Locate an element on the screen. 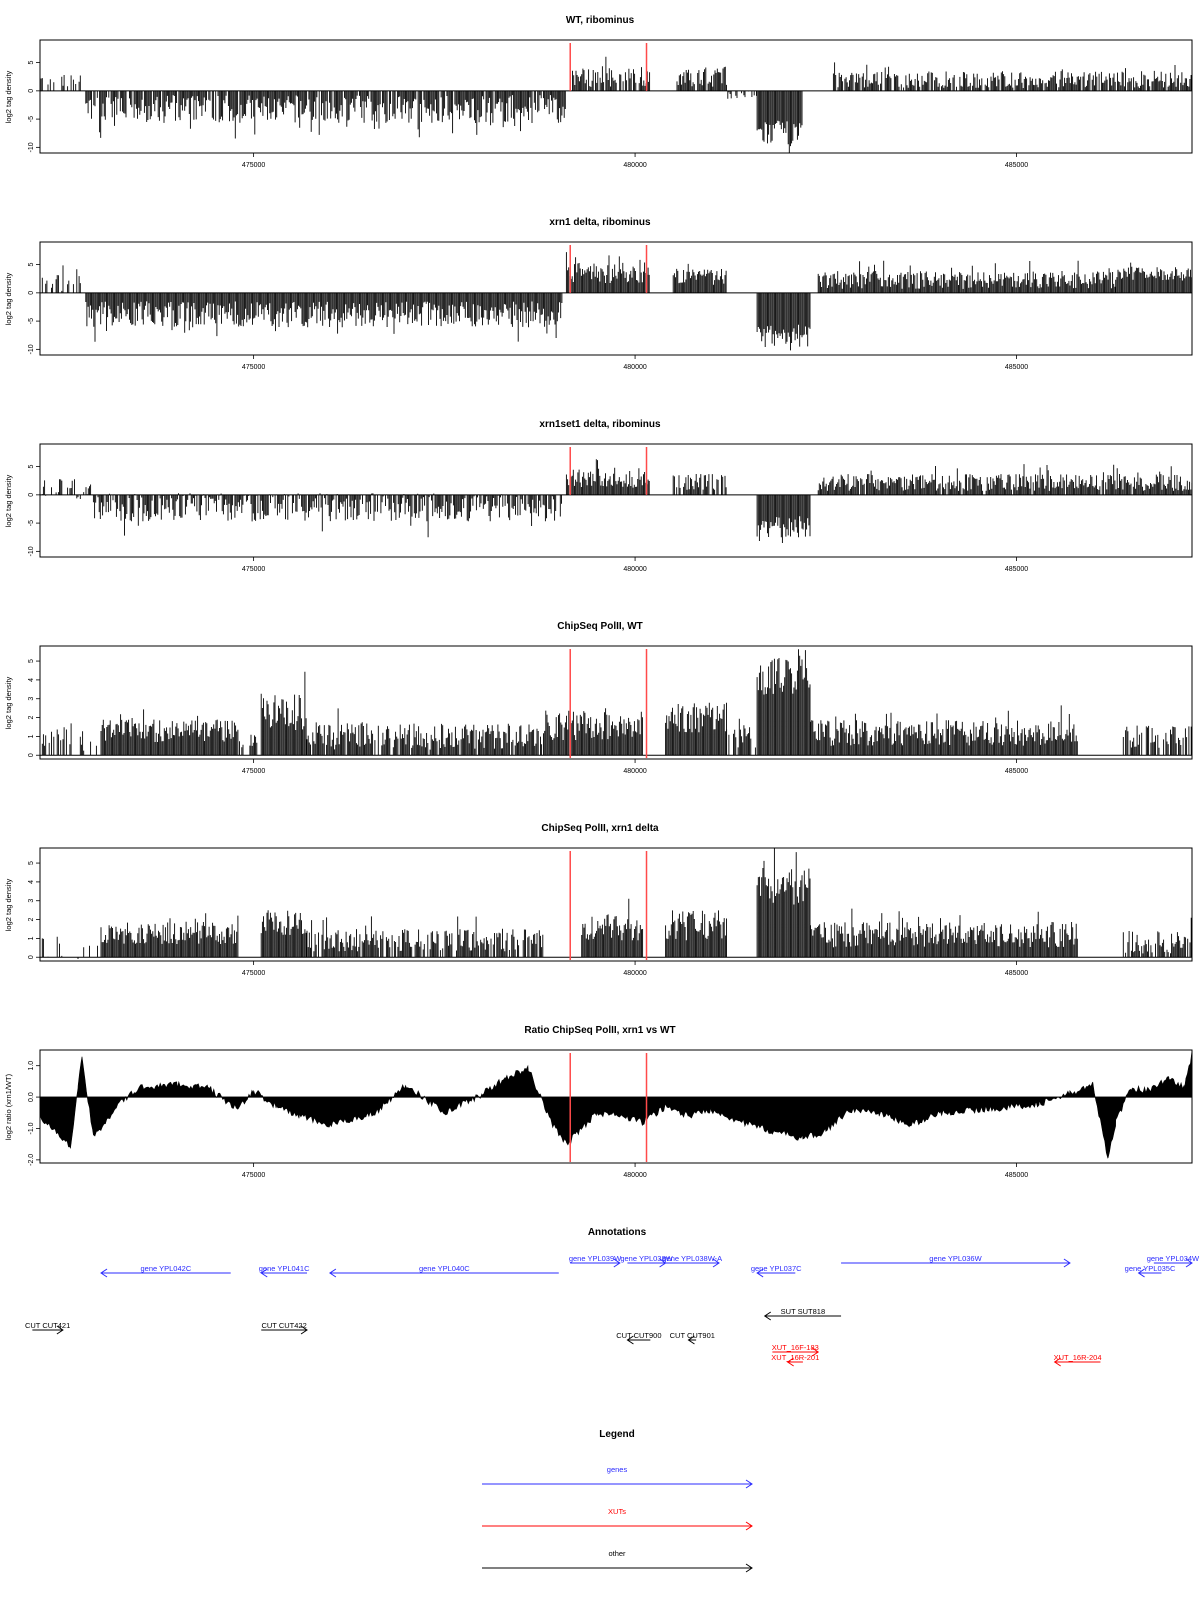 This screenshot has height=1600, width=1200. gene-label: gene YPL039W is located at coordinates (595, 1258).